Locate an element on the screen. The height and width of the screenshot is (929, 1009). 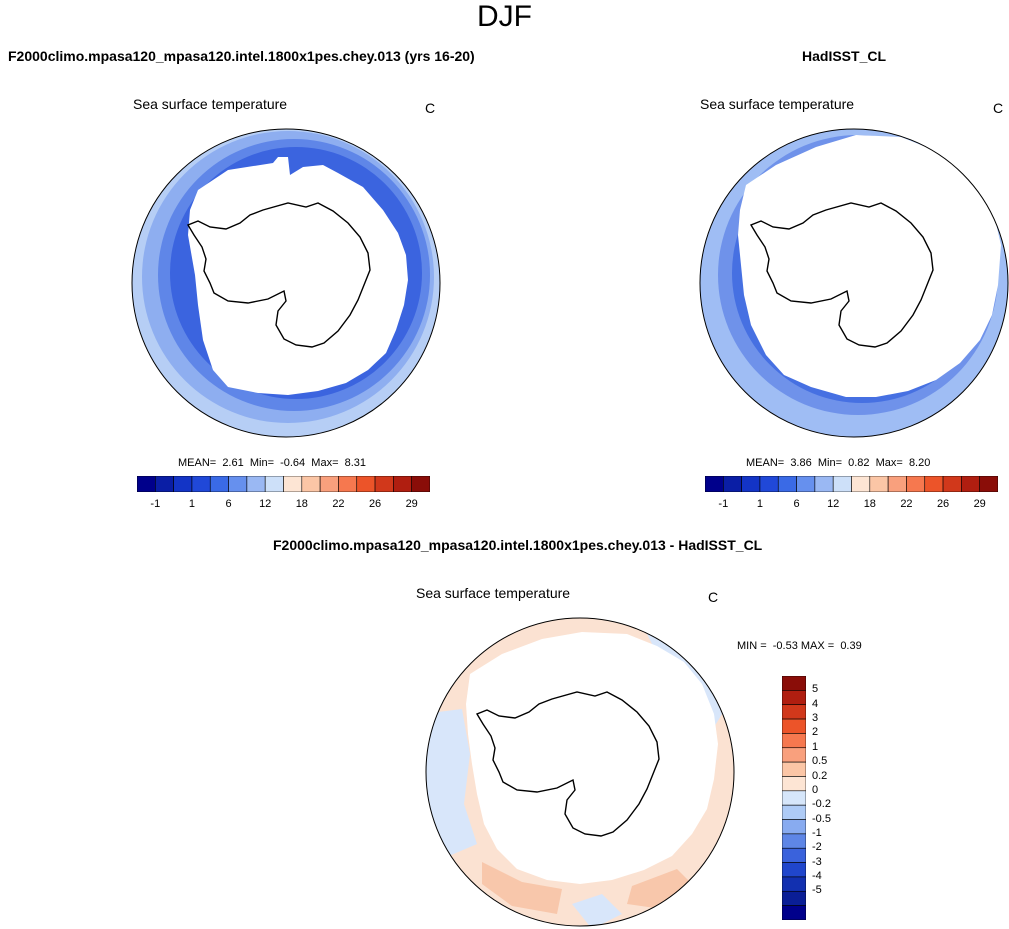
panel-1-colorbar is located at coordinates (283, 484).